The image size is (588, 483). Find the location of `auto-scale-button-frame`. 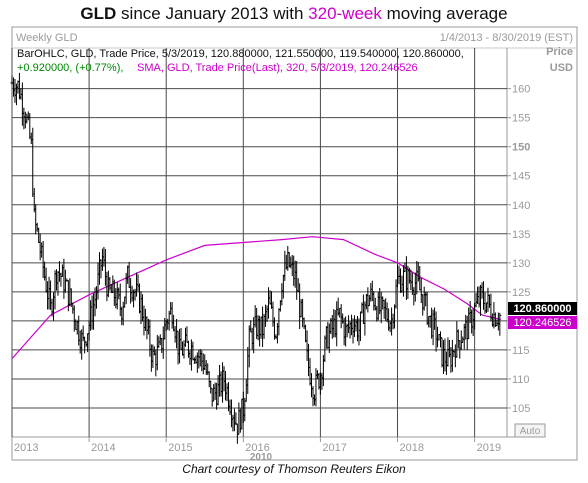

auto-scale-button-frame is located at coordinates (530, 430).